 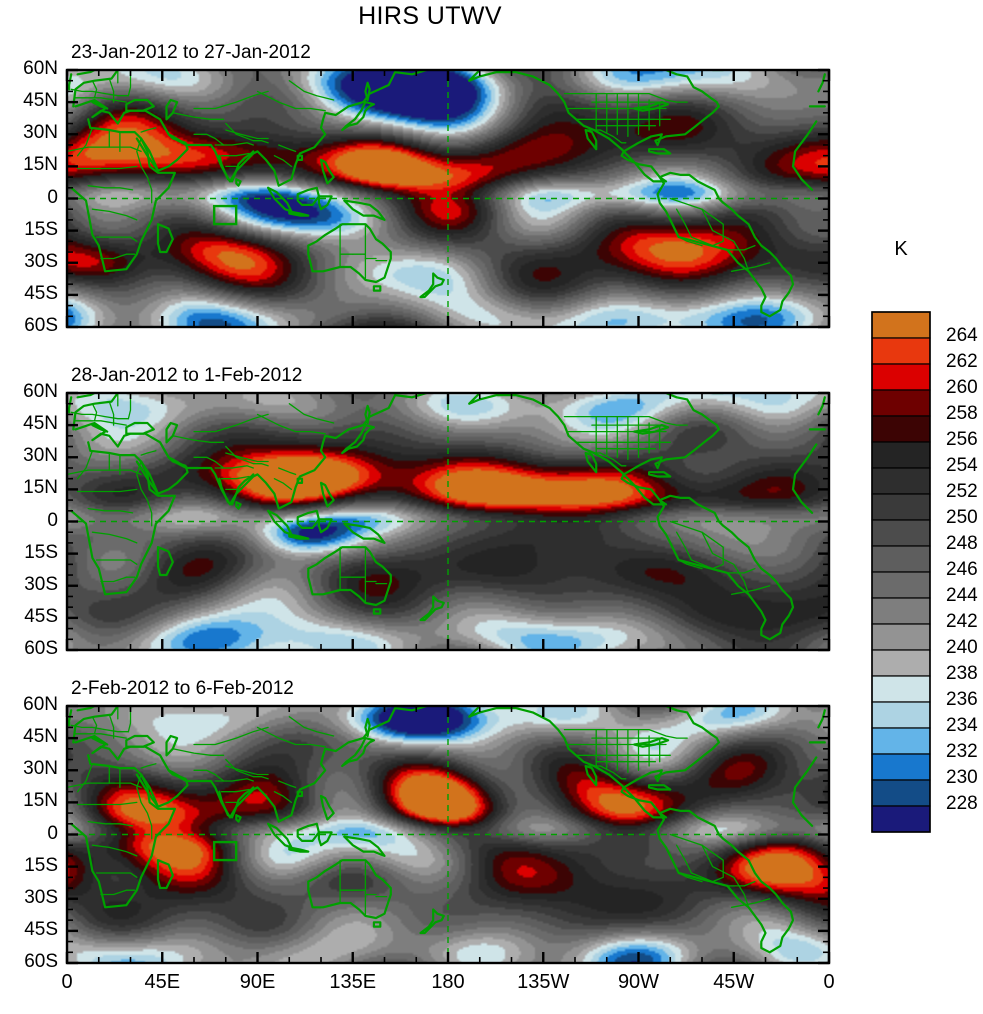 What do you see at coordinates (638, 982) in the screenshot?
I see `x-axis-label: 90W` at bounding box center [638, 982].